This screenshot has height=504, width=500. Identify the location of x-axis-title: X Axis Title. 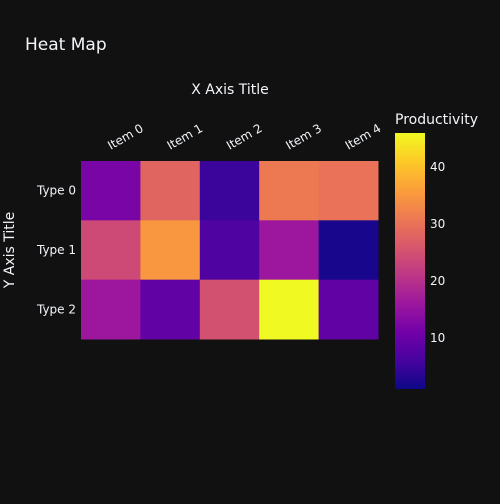
(230, 90).